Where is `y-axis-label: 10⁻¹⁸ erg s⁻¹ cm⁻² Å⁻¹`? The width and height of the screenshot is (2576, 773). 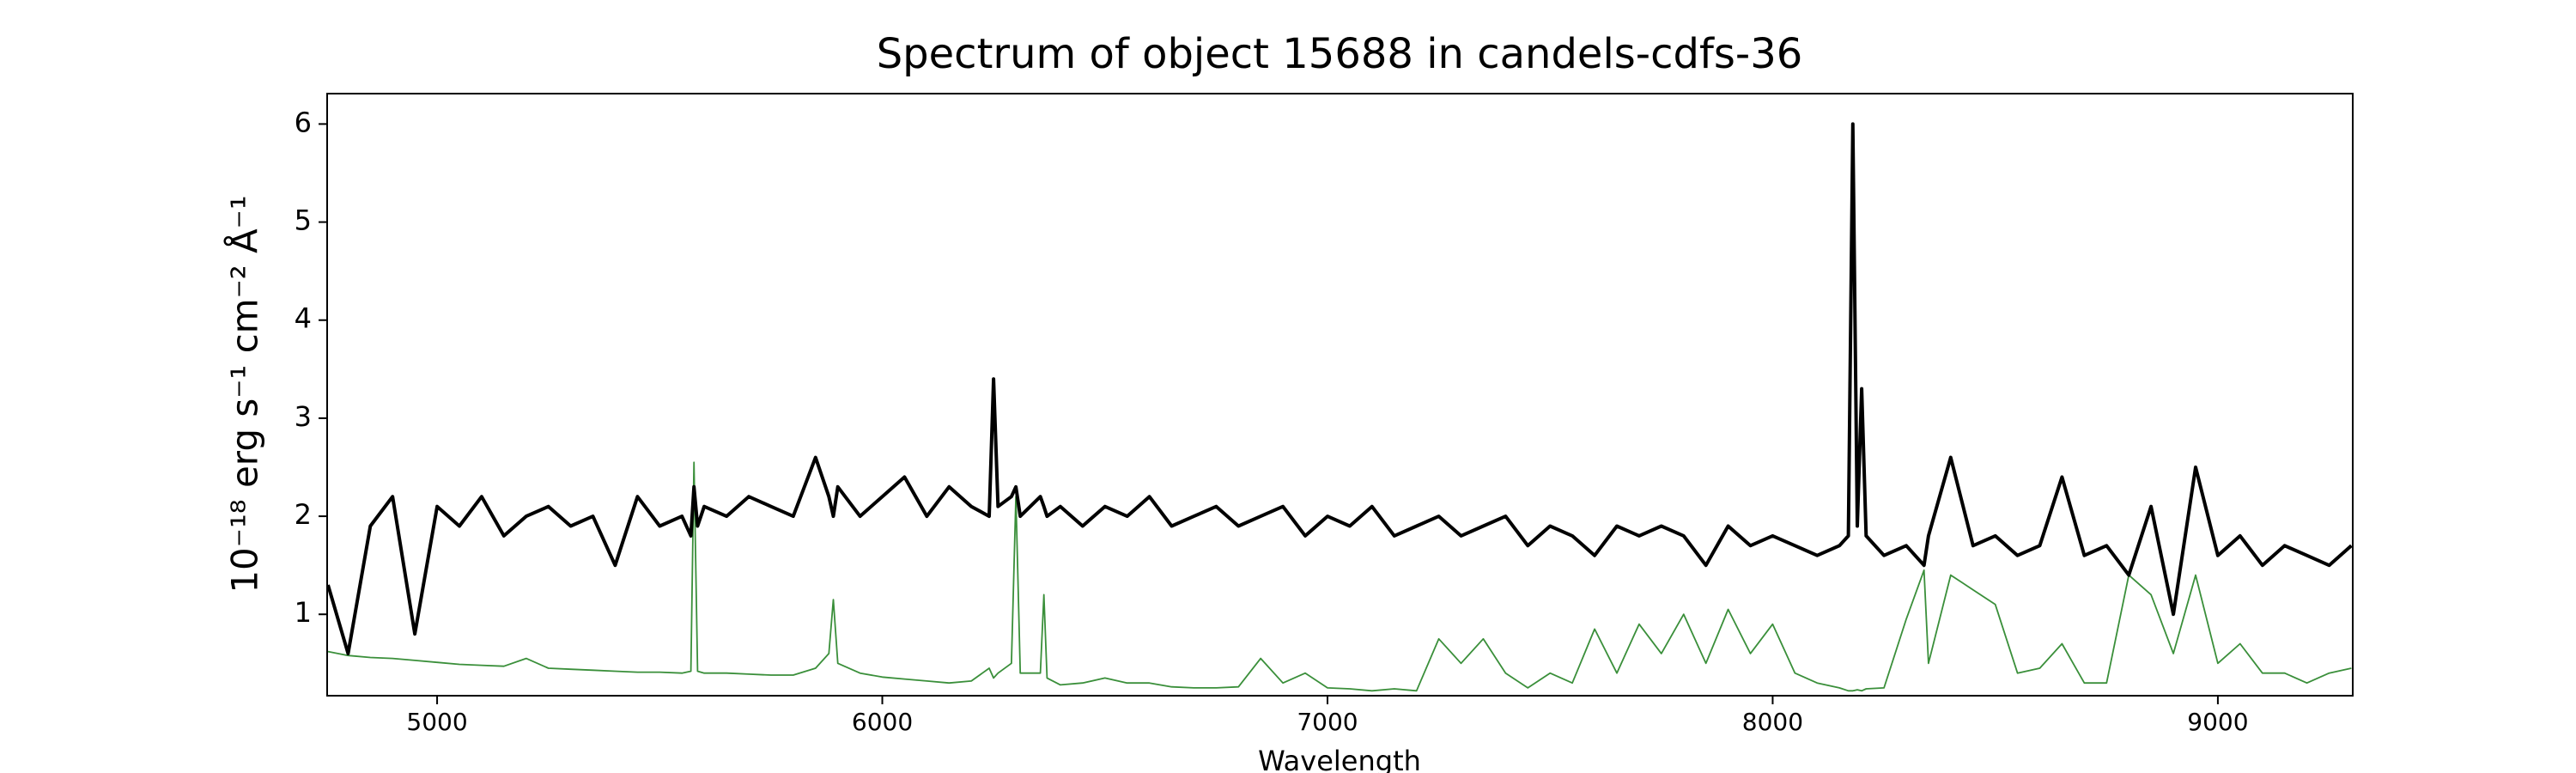 y-axis-label: 10⁻¹⁸ erg s⁻¹ cm⁻² Å⁻¹ is located at coordinates (244, 394).